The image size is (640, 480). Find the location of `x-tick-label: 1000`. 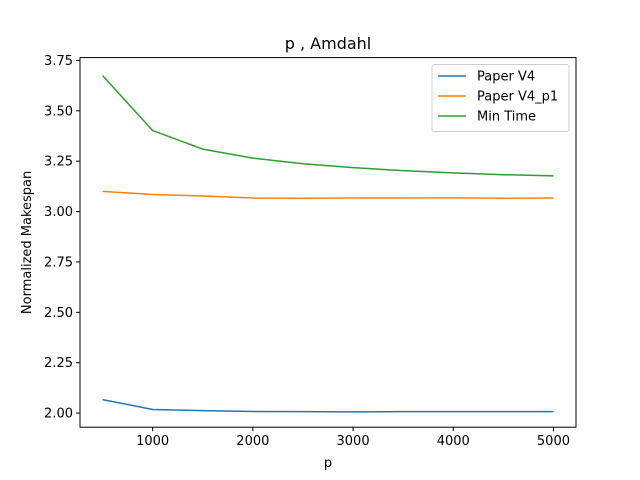

x-tick-label: 1000 is located at coordinates (152, 441).